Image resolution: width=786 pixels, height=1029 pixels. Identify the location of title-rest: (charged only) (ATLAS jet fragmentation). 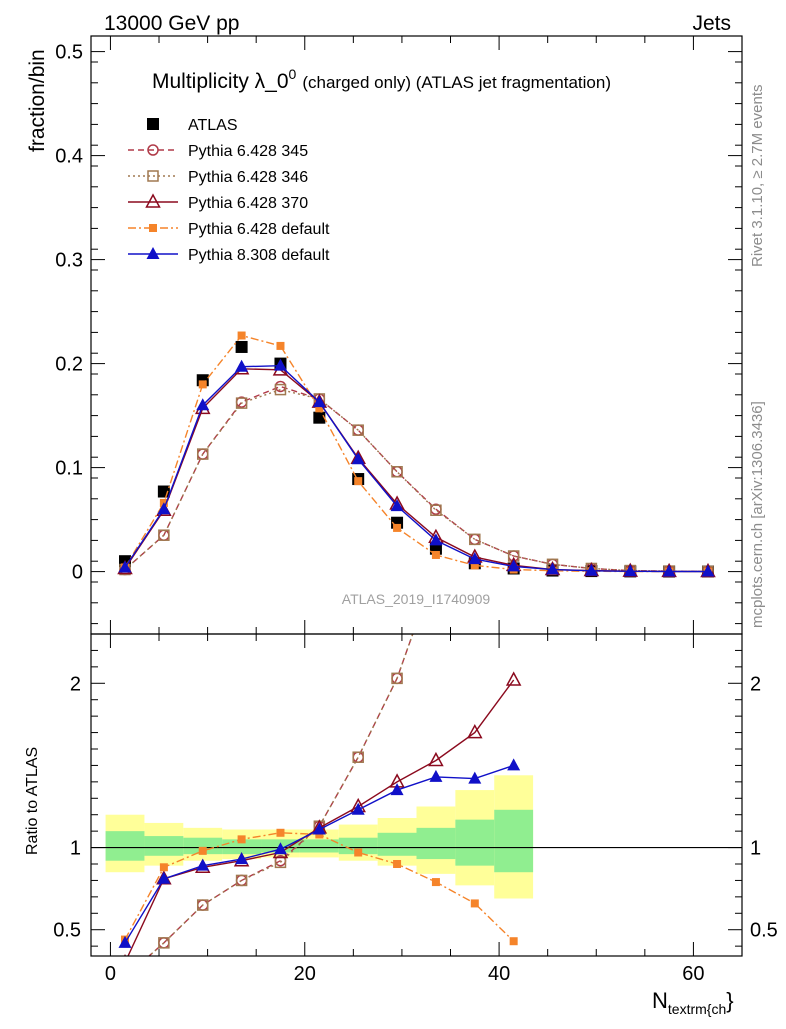
(456, 82).